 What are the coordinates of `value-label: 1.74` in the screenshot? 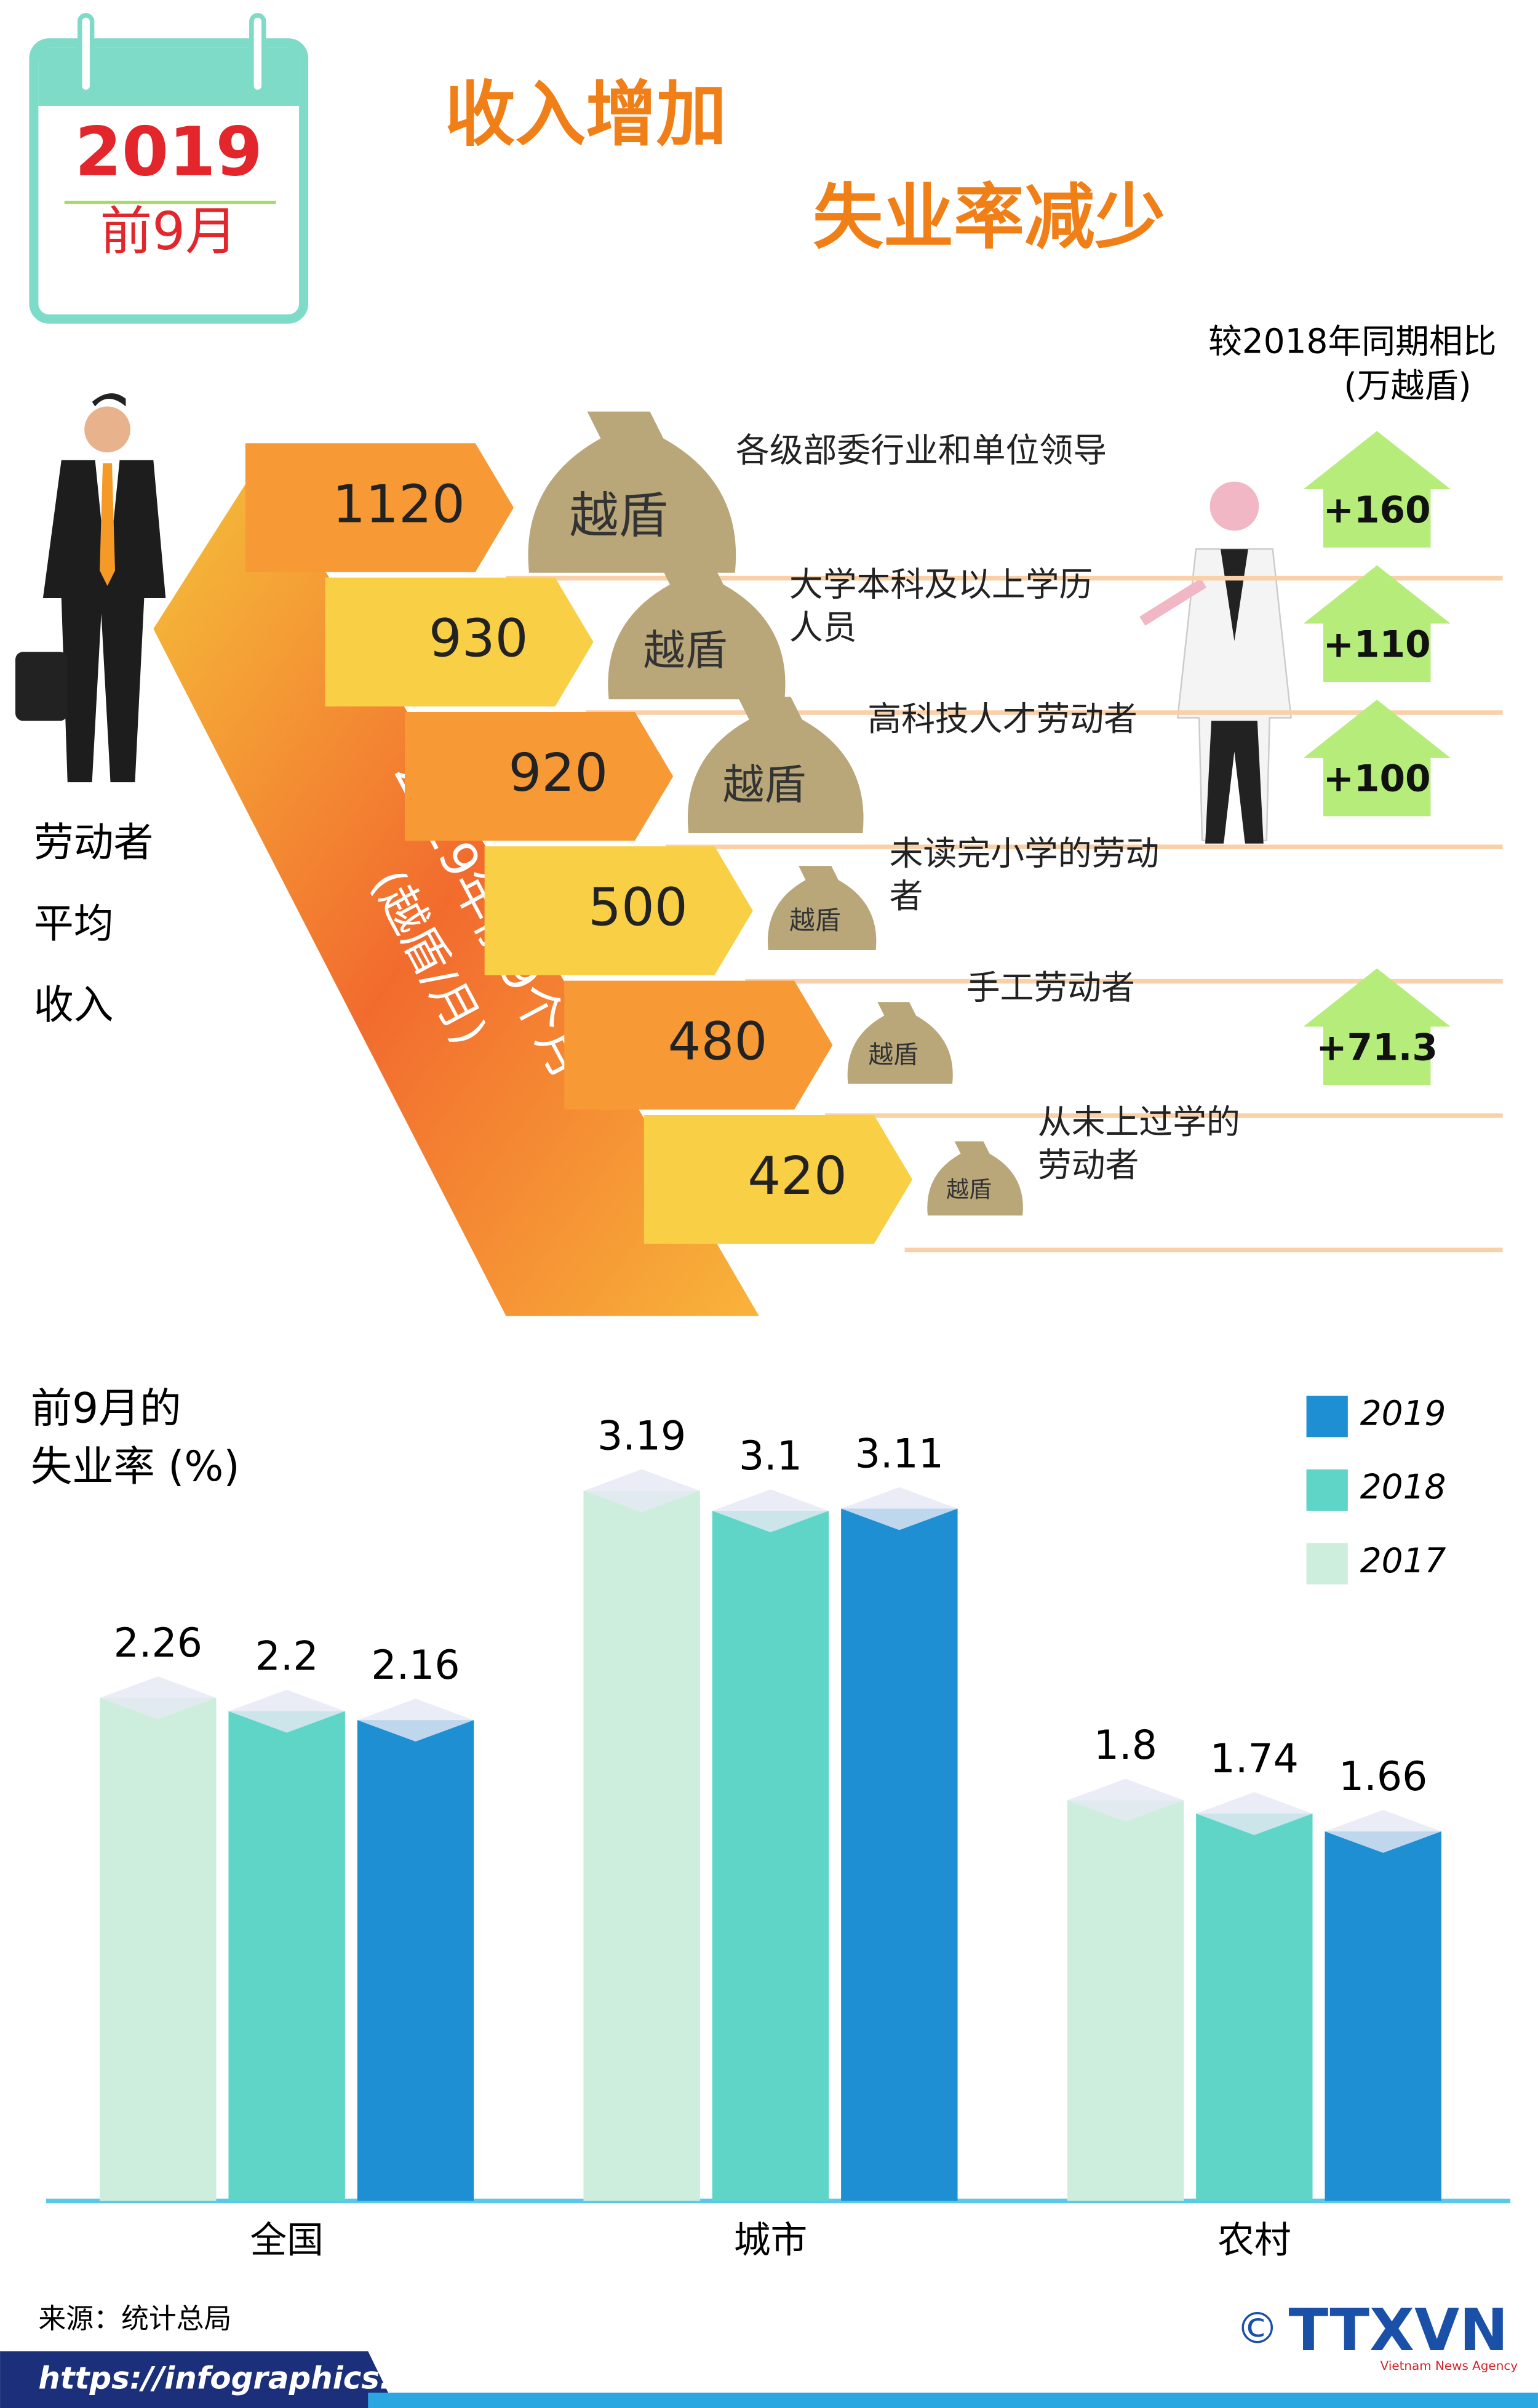 It's located at (1254, 1759).